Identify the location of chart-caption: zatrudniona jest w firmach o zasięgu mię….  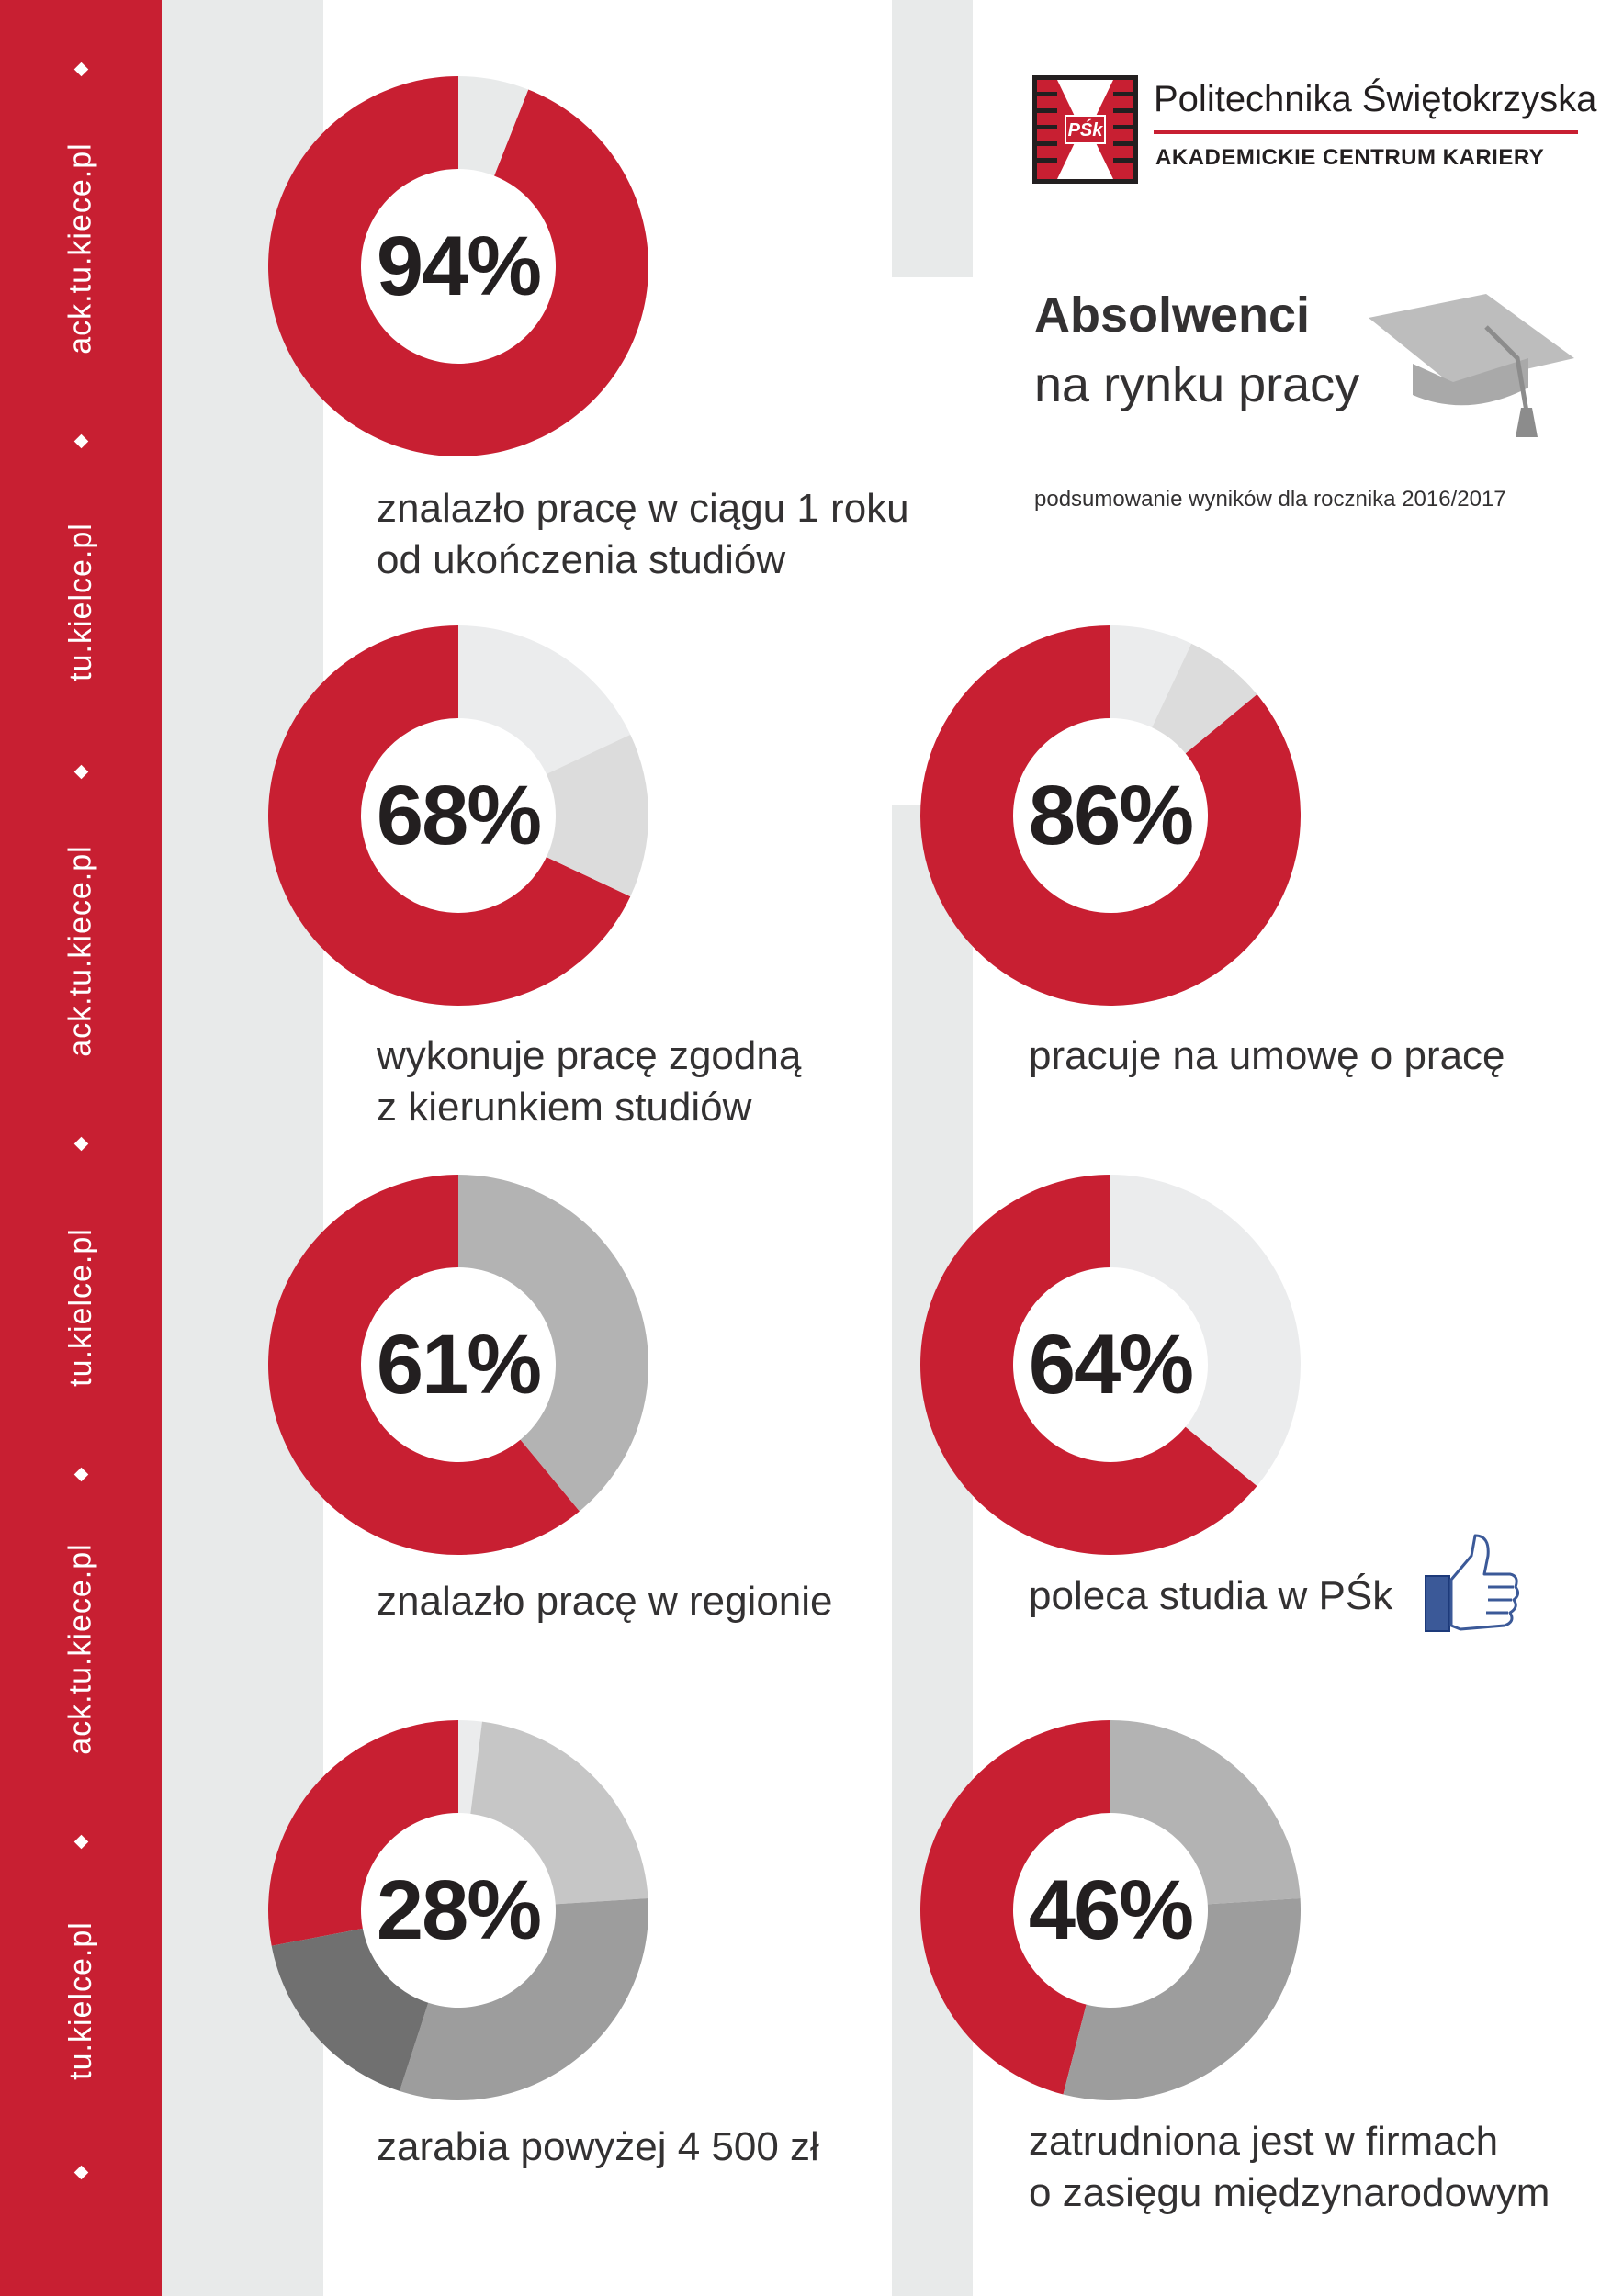
(1289, 2168).